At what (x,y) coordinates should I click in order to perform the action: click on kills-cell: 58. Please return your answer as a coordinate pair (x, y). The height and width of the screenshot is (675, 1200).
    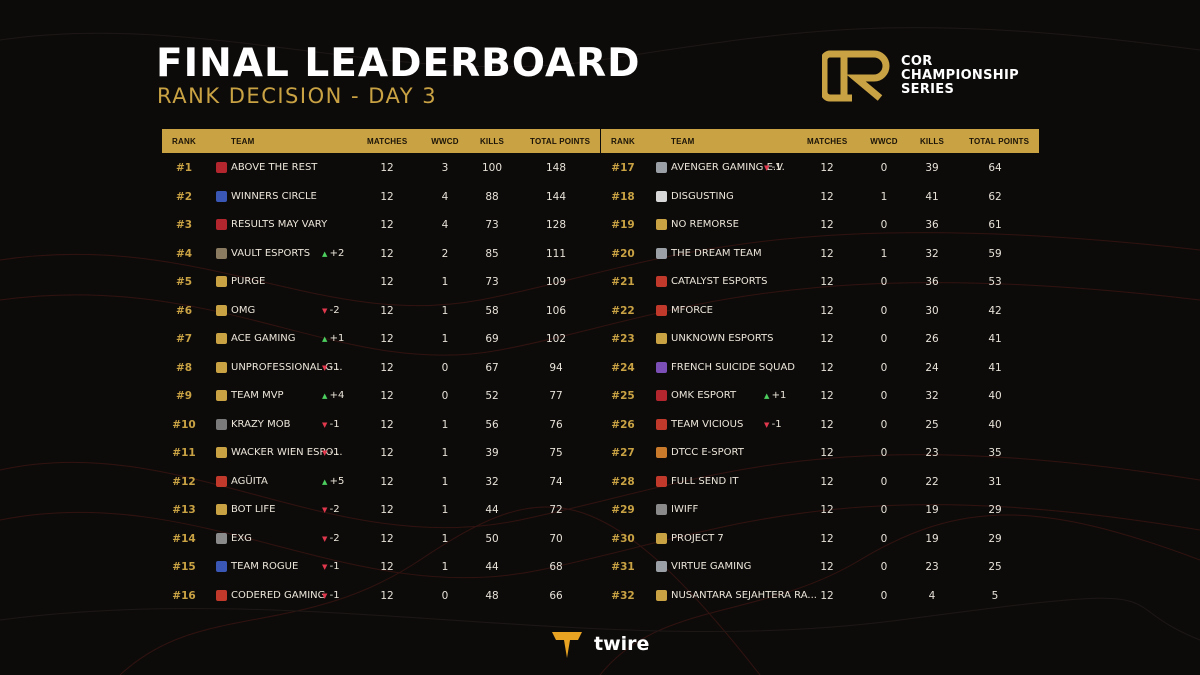
    Looking at the image, I should click on (492, 310).